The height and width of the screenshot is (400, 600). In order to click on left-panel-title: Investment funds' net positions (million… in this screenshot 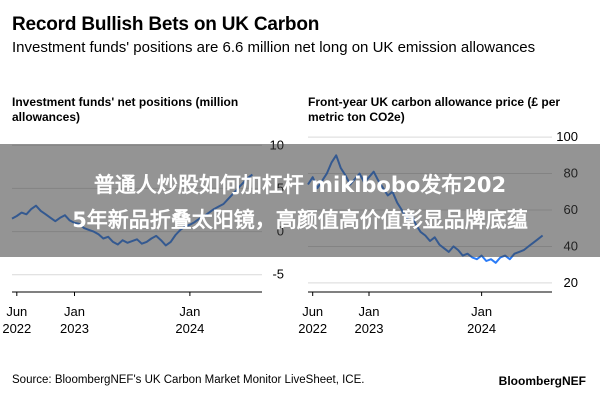, I will do `click(125, 109)`.